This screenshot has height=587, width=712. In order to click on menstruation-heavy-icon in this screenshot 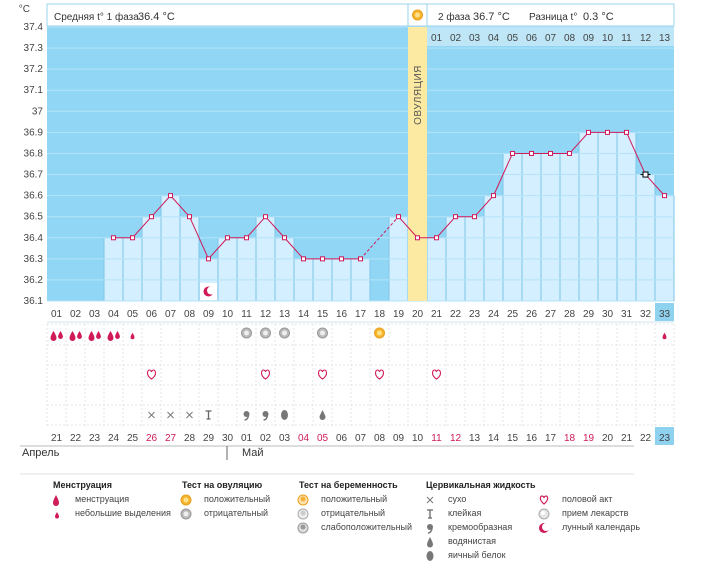, I will do `click(53, 336)`.